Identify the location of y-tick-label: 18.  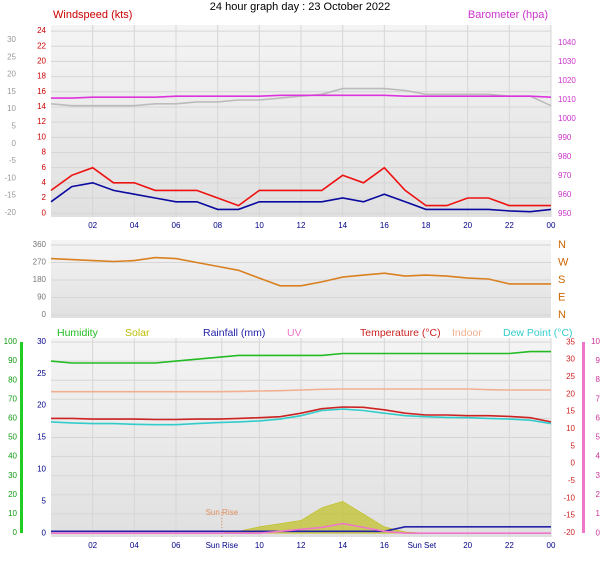
(41, 76).